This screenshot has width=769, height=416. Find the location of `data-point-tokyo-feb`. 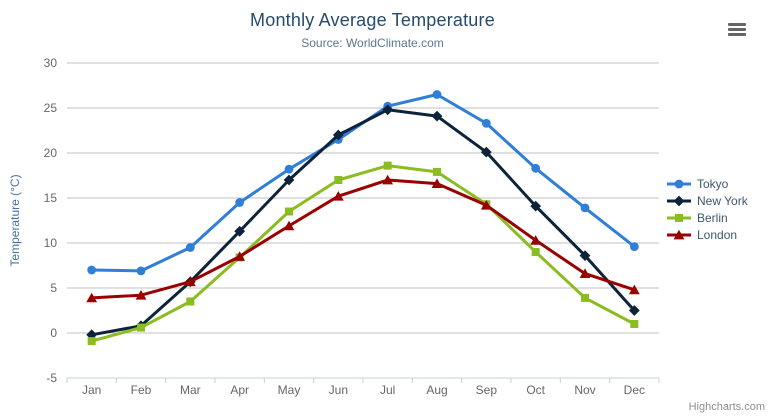

data-point-tokyo-feb is located at coordinates (141, 271).